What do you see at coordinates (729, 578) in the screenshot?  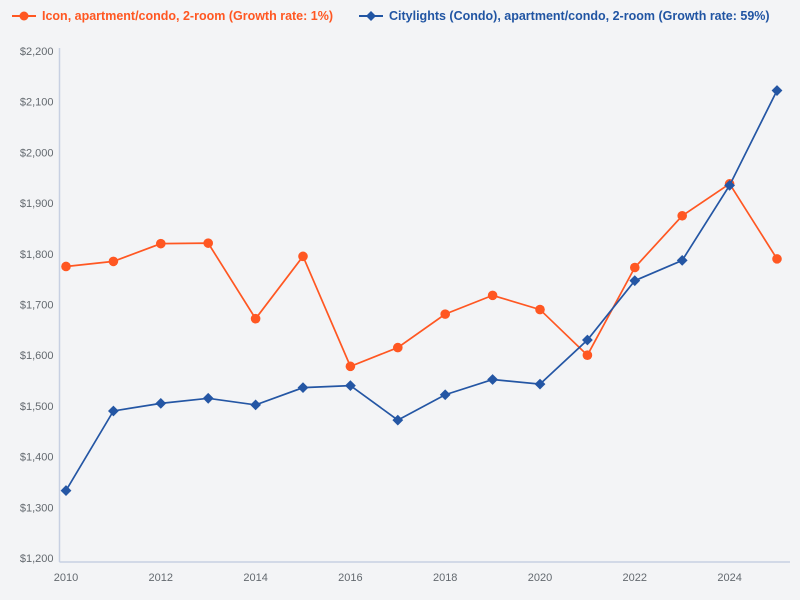 I see `x-tick-label: 2024` at bounding box center [729, 578].